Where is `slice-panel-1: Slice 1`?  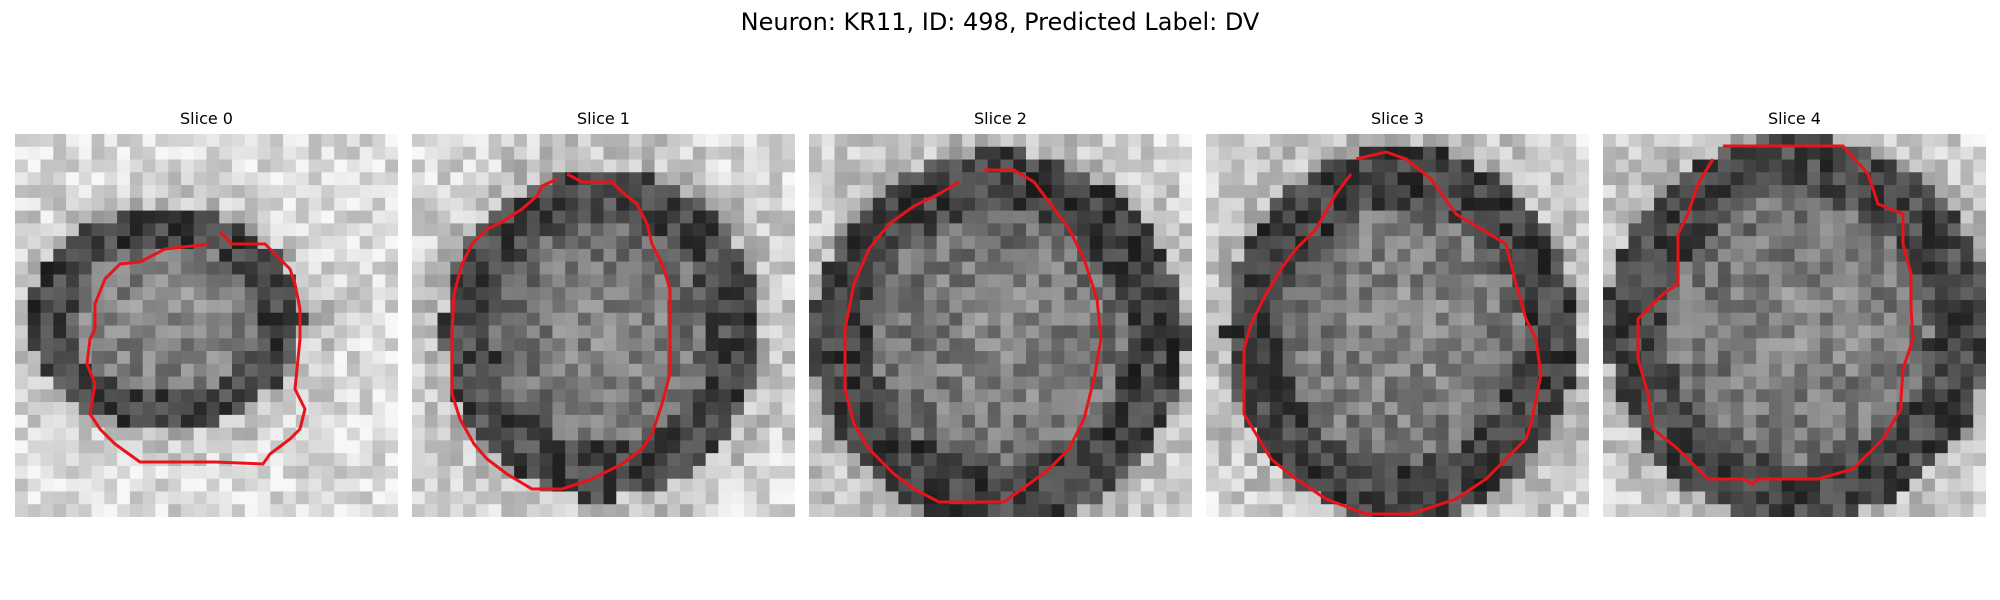
slice-panel-1: Slice 1 is located at coordinates (603, 314).